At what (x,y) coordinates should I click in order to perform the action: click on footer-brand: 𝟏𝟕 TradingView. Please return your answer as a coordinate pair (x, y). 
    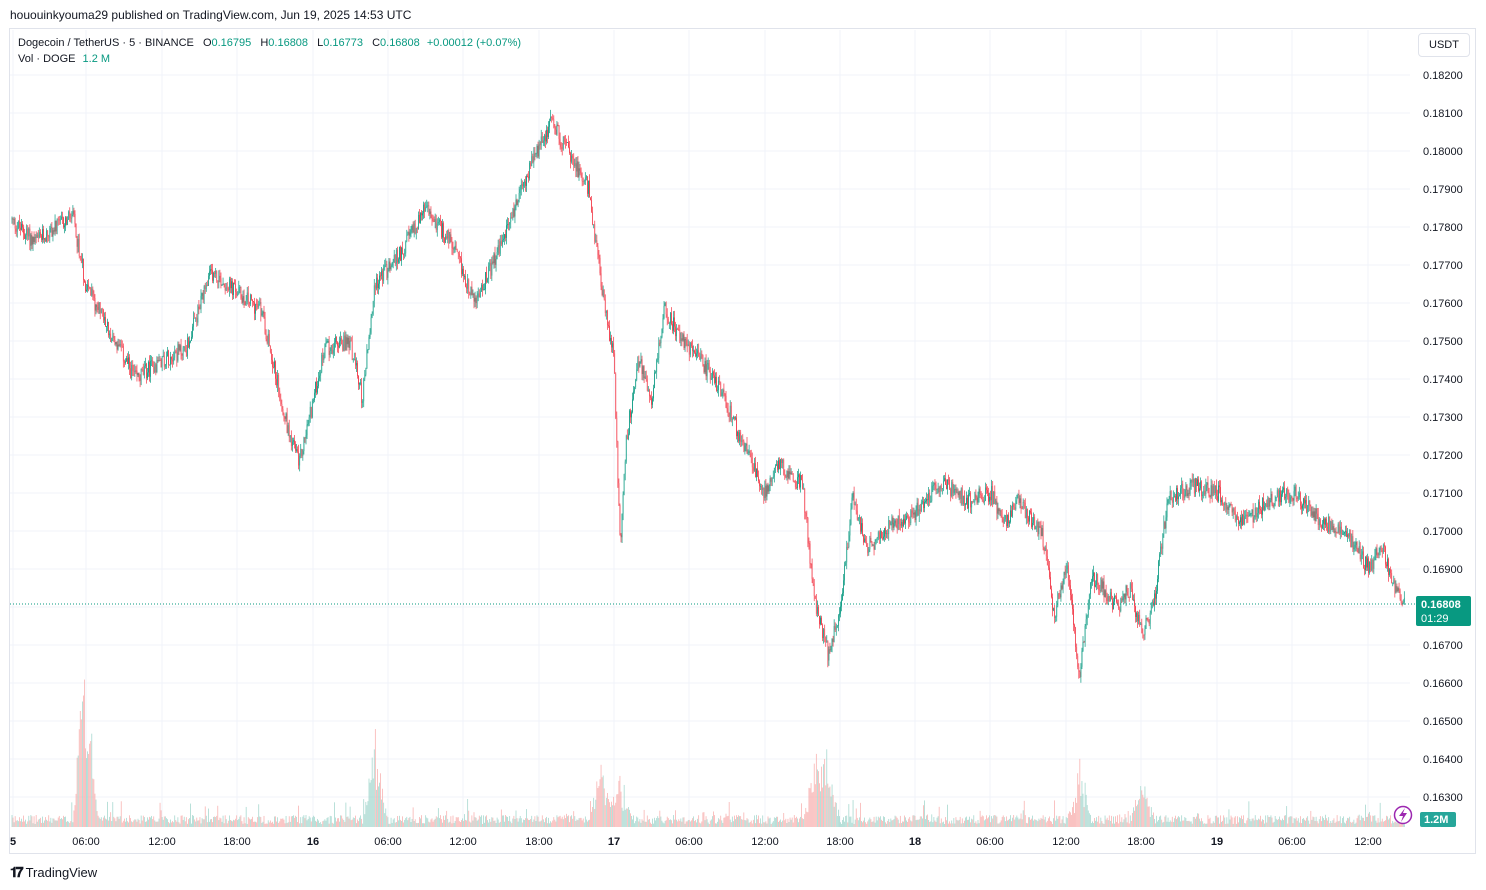
    Looking at the image, I should click on (53, 872).